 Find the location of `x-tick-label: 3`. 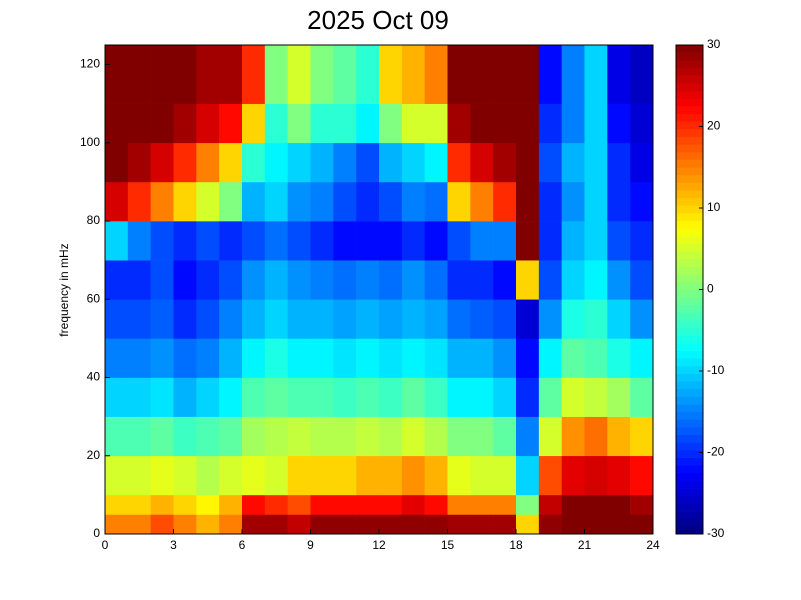

x-tick-label: 3 is located at coordinates (173, 545).